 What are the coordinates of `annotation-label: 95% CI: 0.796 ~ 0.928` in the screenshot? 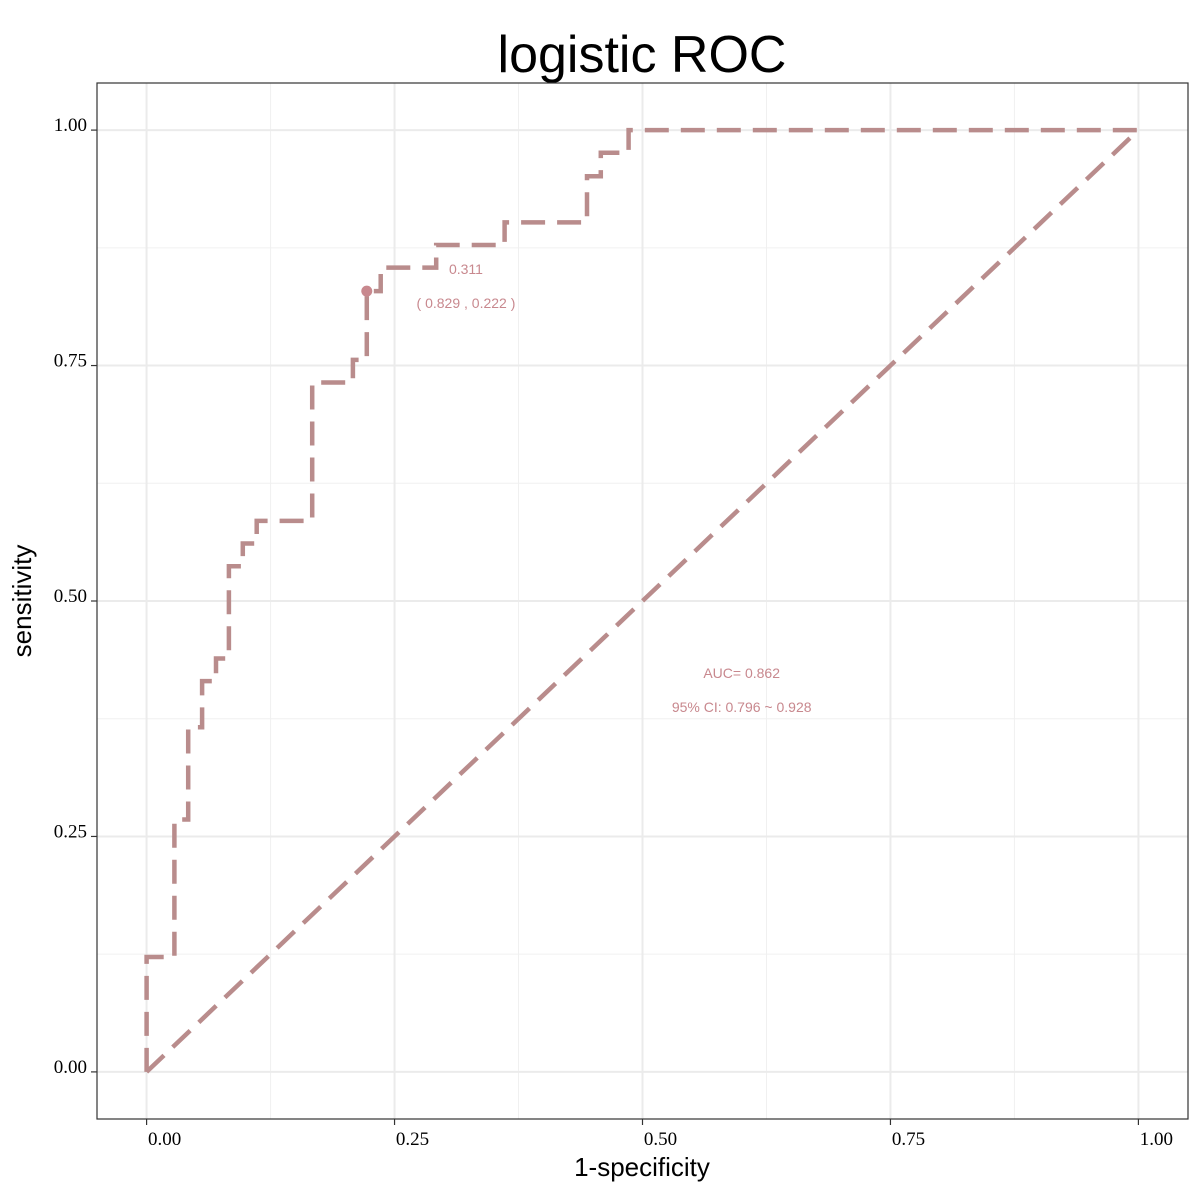 It's located at (742, 707).